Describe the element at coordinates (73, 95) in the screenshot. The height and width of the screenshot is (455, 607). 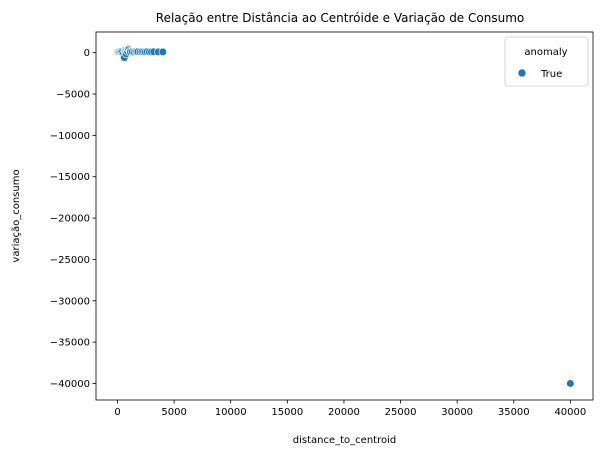
I see `y-tick-label: −5000` at that location.